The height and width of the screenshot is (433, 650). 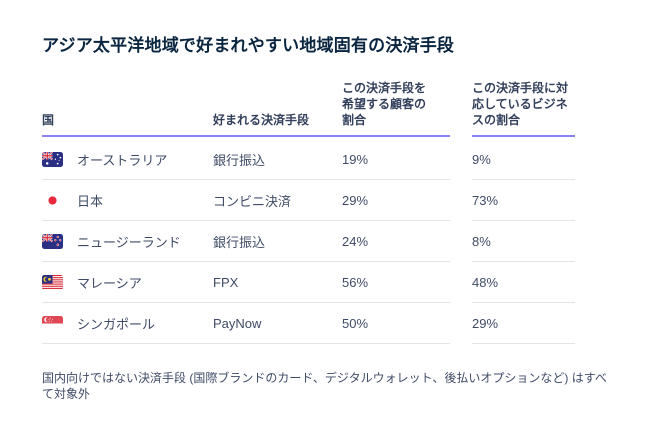 What do you see at coordinates (277, 323) in the screenshot?
I see `payment-method: PayNow` at bounding box center [277, 323].